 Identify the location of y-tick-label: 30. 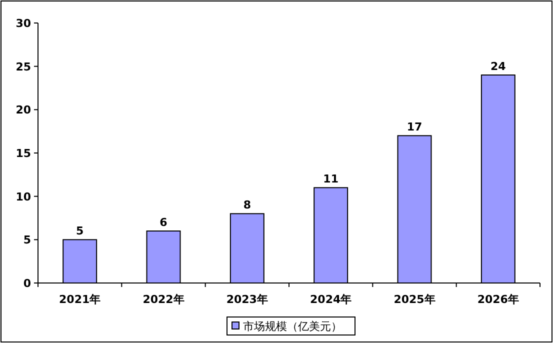
(24, 23).